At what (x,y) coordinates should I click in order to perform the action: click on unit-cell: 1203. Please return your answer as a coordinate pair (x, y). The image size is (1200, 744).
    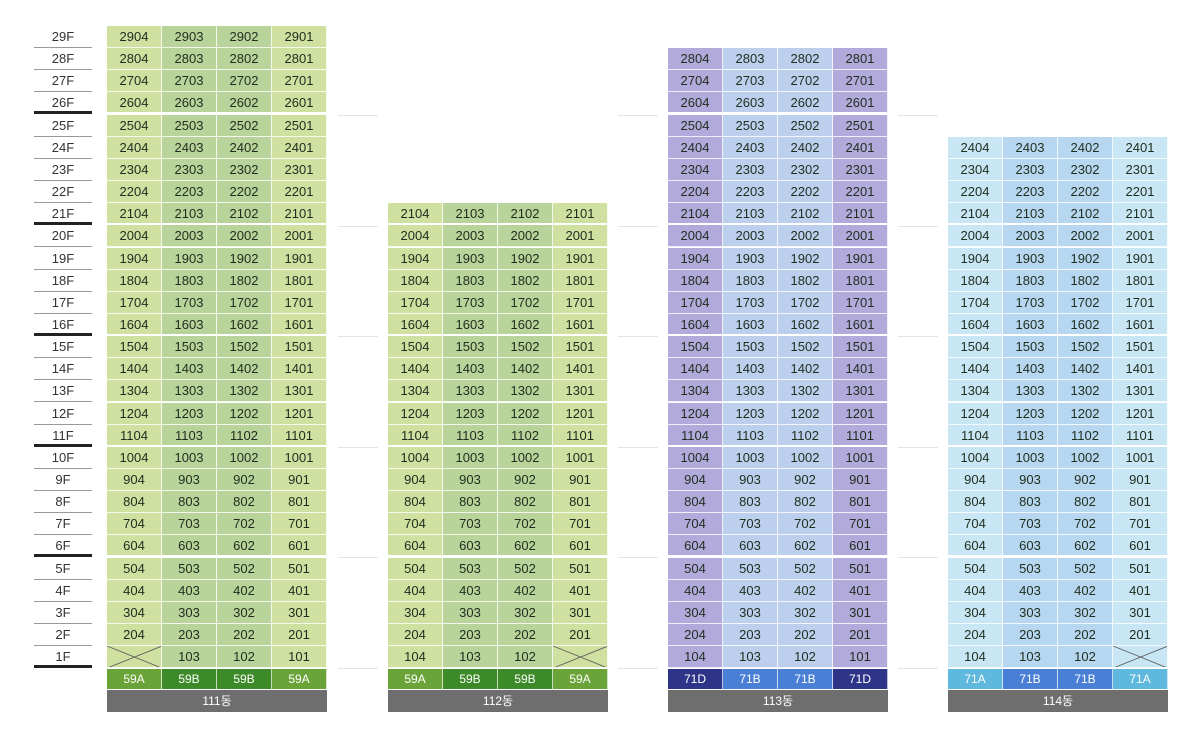
    Looking at the image, I should click on (189, 413).